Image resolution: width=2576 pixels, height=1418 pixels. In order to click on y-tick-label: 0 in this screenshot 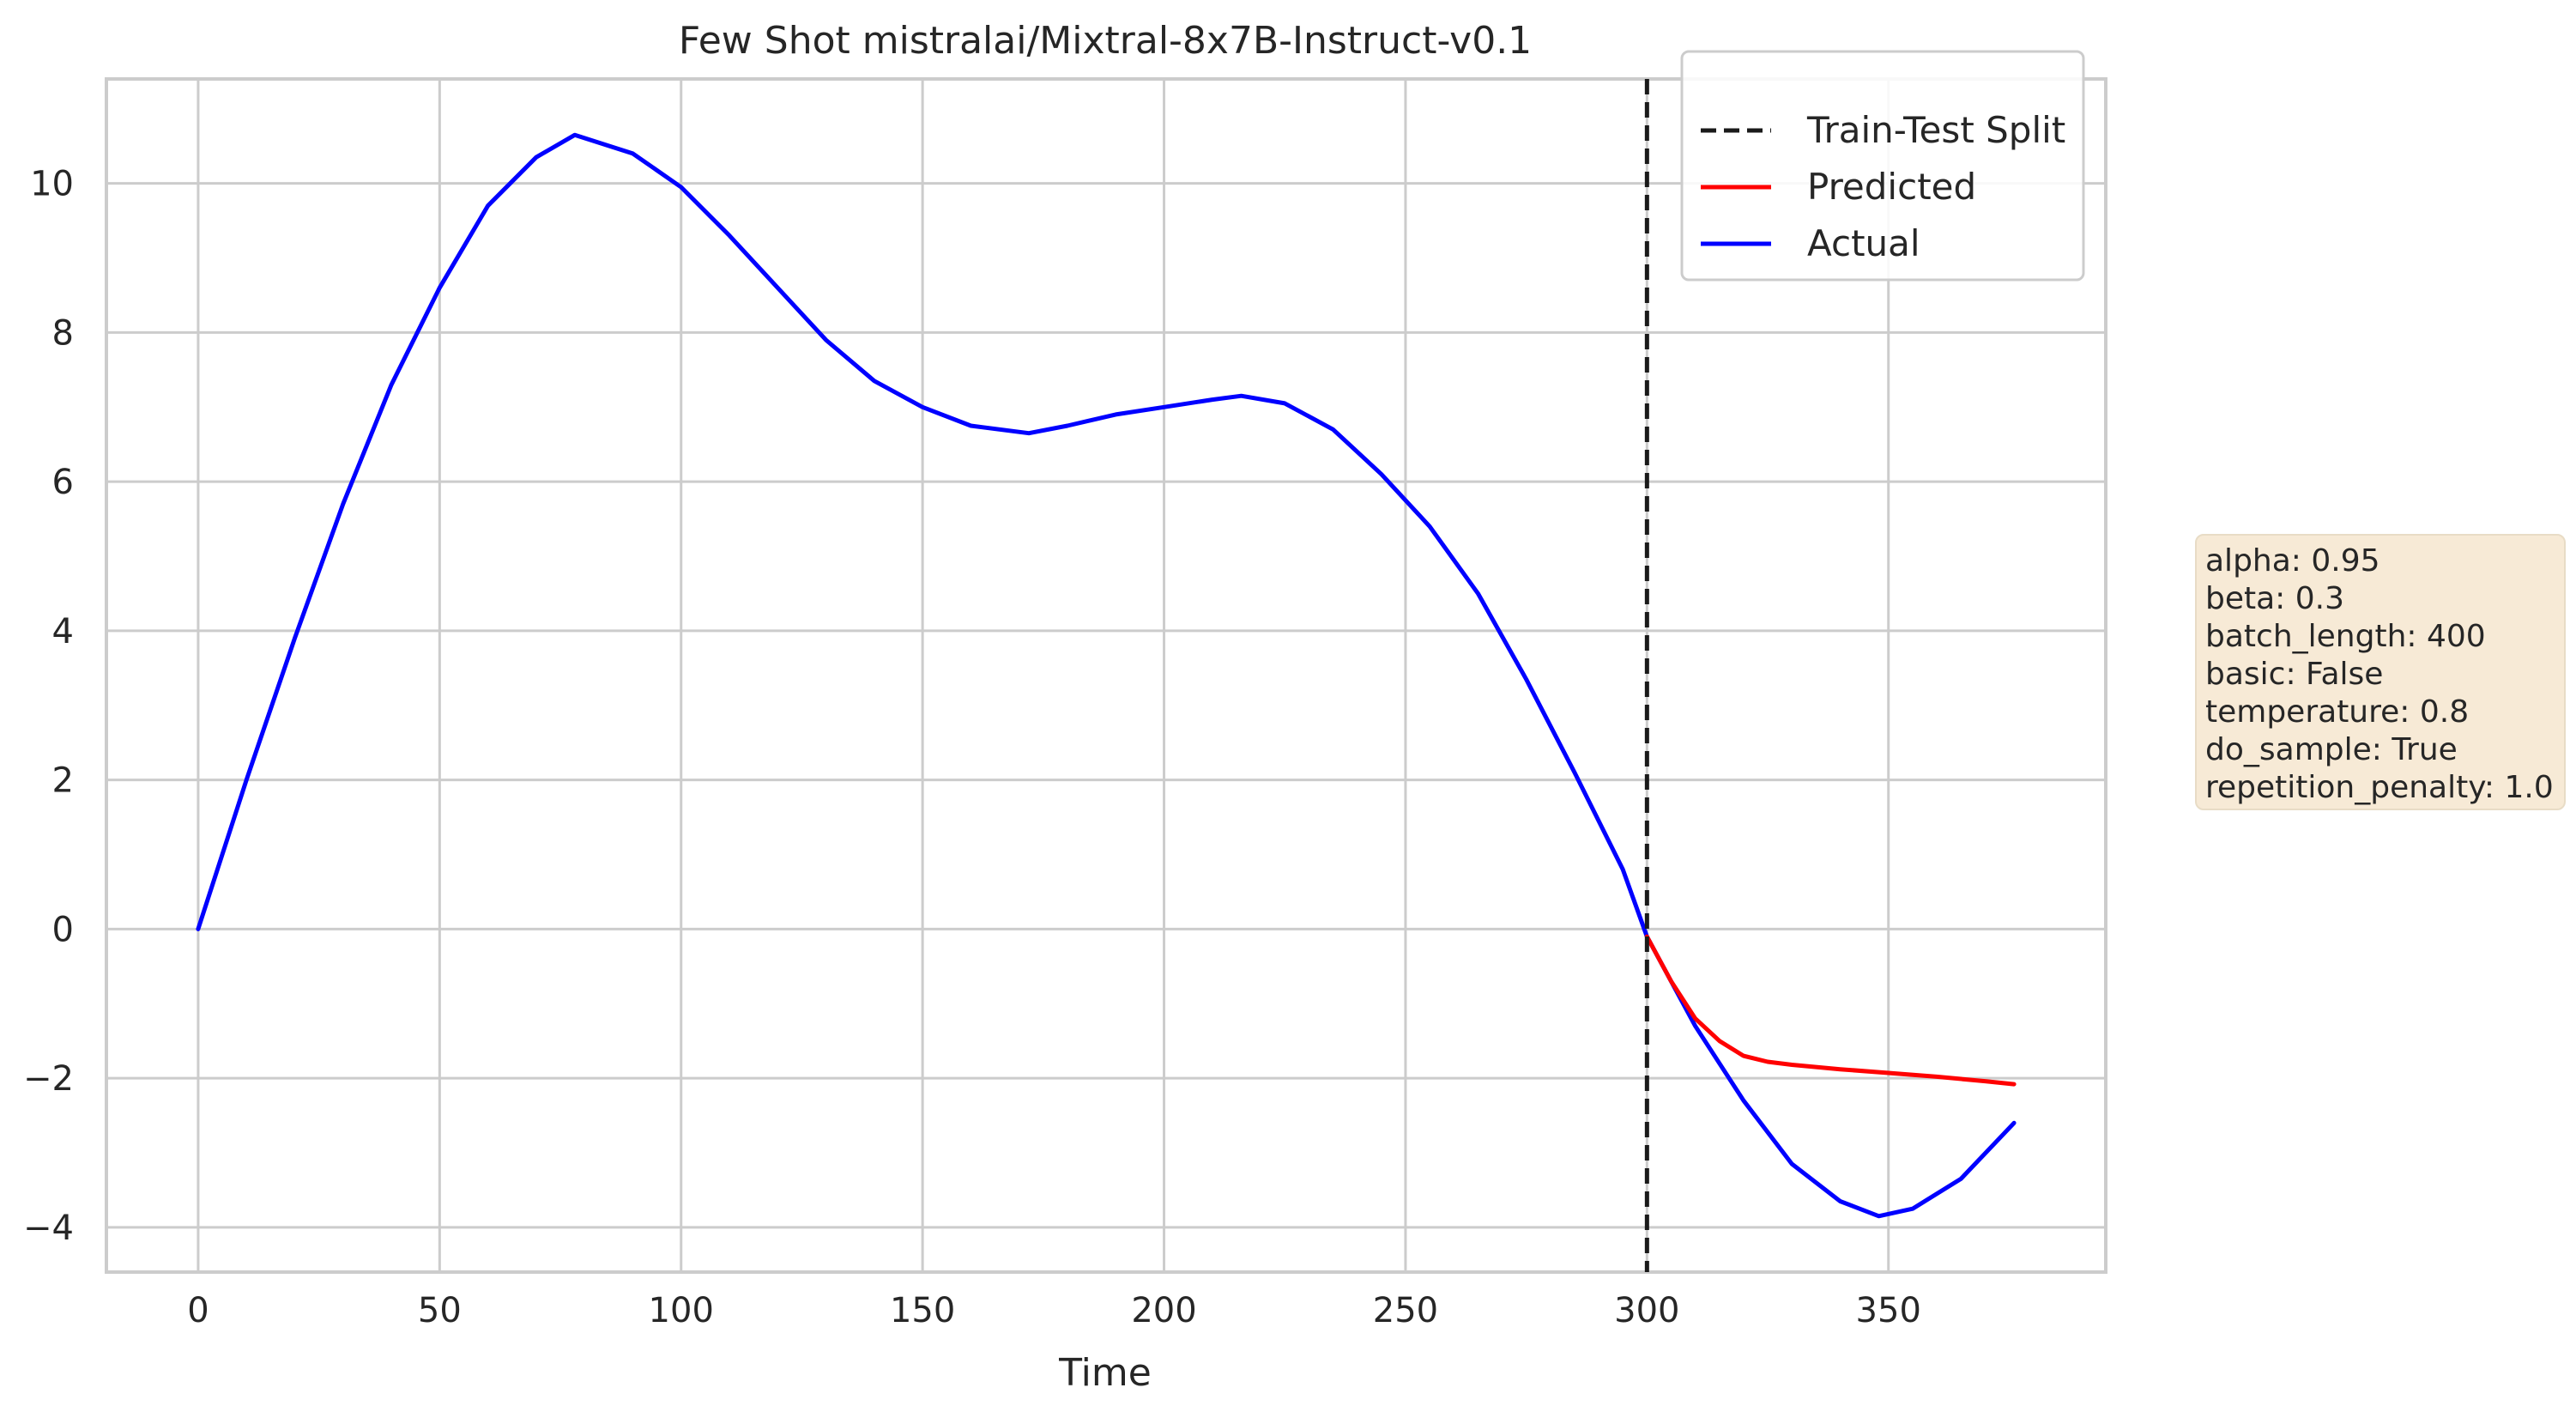, I will do `click(63, 929)`.